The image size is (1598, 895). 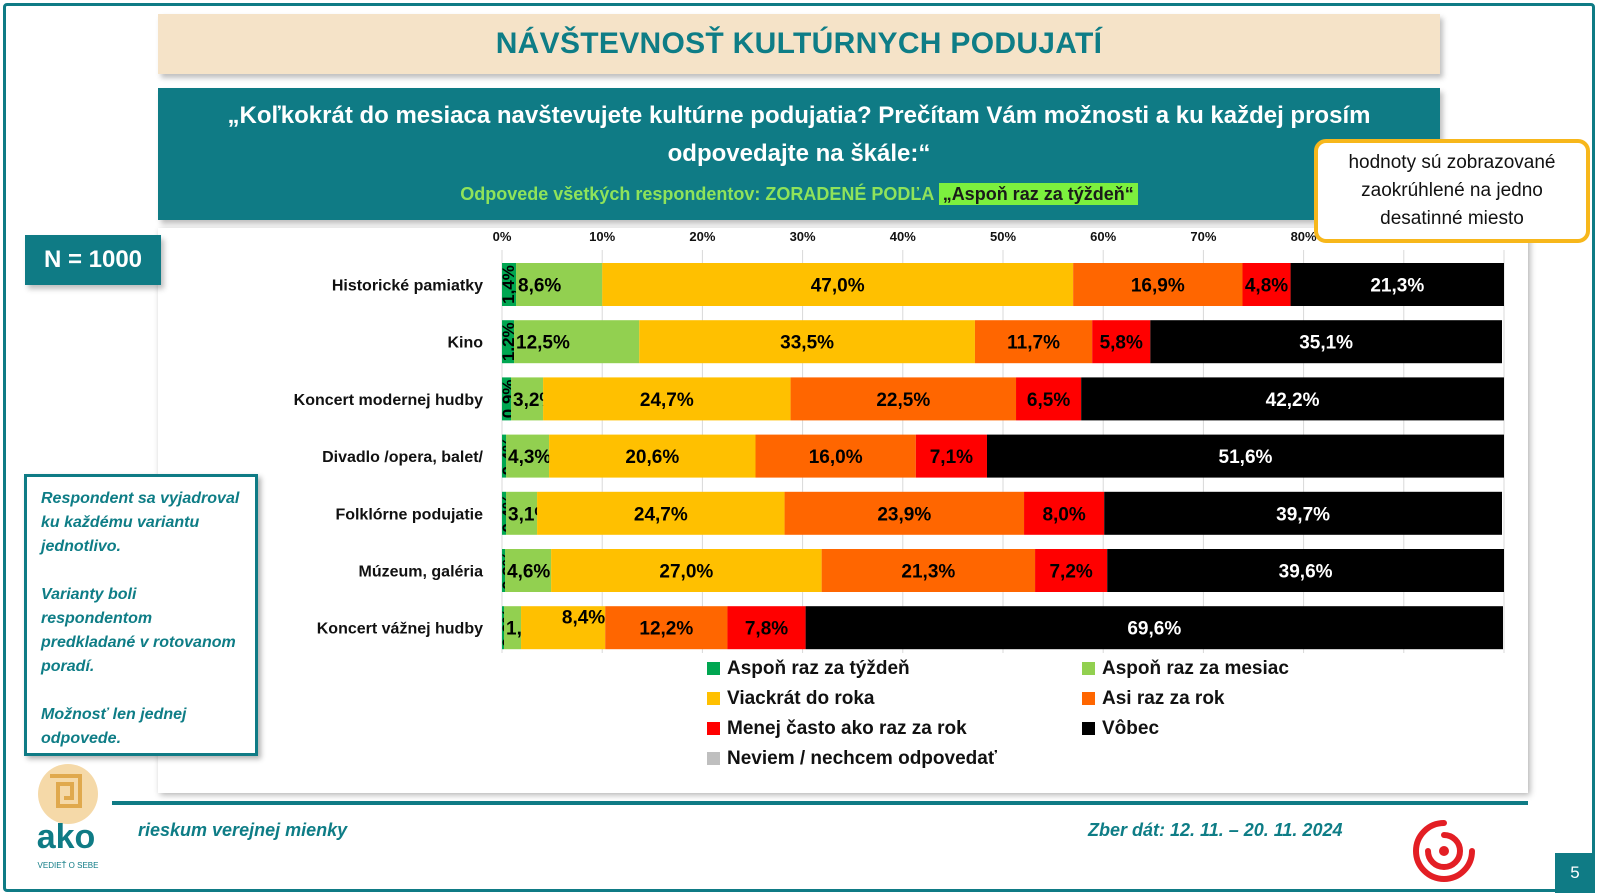 I want to click on legend-swatch-monthly, so click(x=1088, y=668).